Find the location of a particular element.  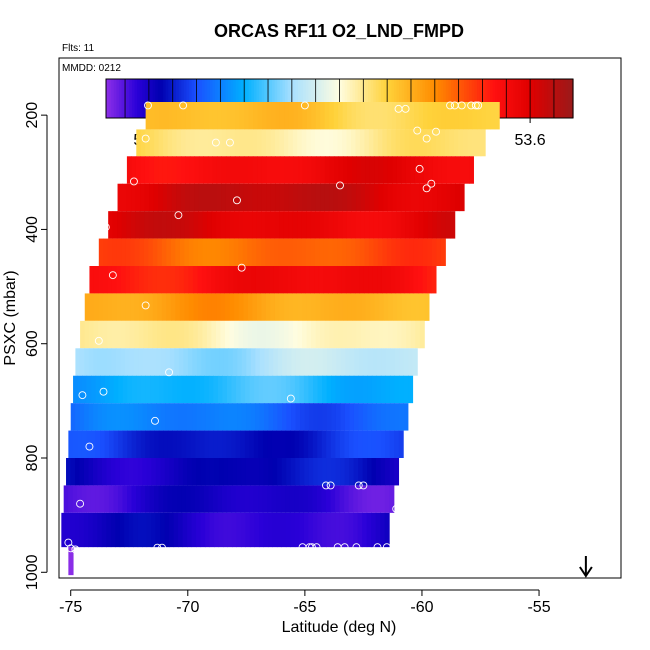

x-axis-label: Latitude (deg N) is located at coordinates (339, 627).